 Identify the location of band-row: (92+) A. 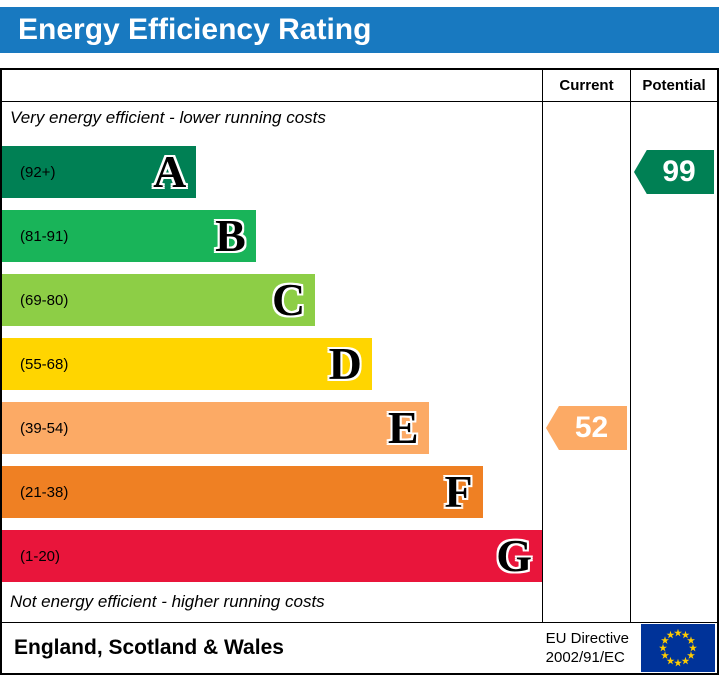
(272, 166).